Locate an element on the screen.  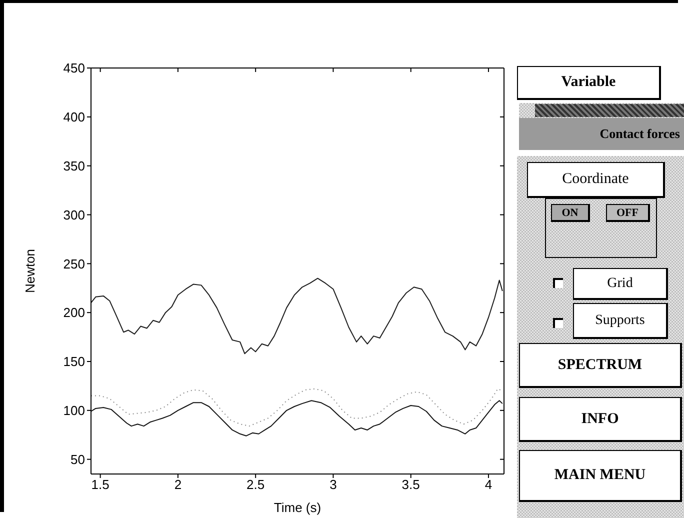
x-axis-title: Time (s) is located at coordinates (298, 507).